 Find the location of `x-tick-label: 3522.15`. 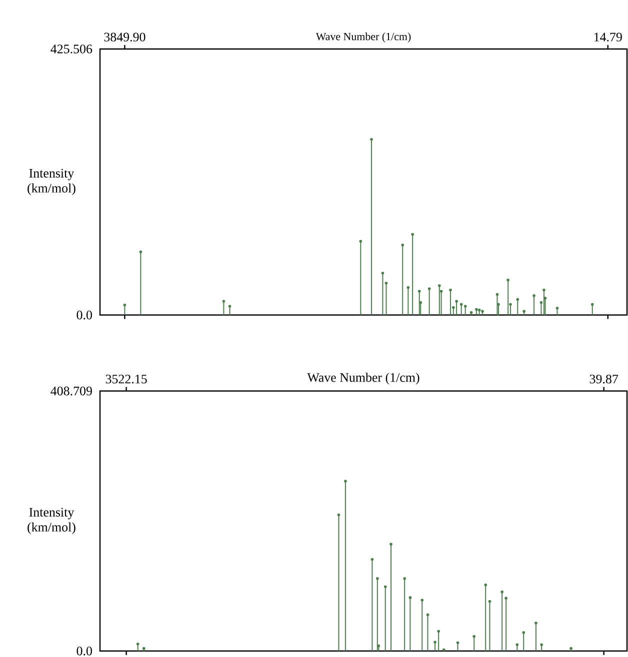

x-tick-label: 3522.15 is located at coordinates (126, 379).